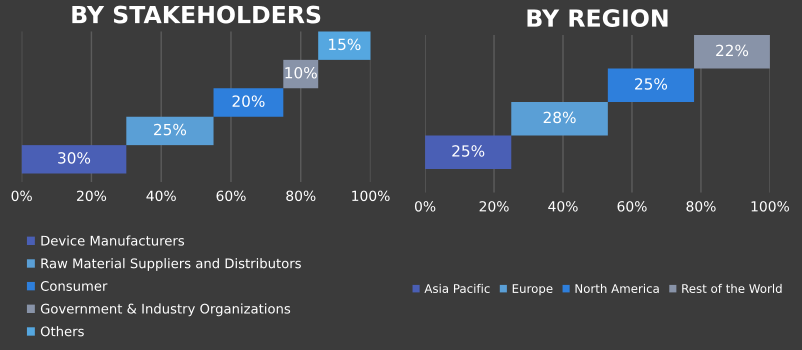 The height and width of the screenshot is (350, 802). Describe the element at coordinates (196, 15) in the screenshot. I see `chart-title: BY STAKEHOLDERS` at that location.